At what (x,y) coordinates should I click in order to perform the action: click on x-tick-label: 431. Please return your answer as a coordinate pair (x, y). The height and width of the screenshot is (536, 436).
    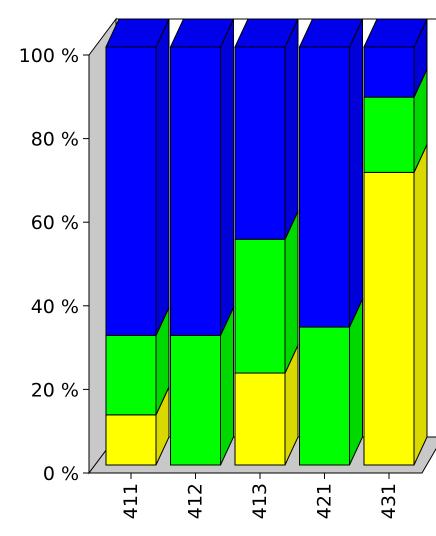
    Looking at the image, I should click on (389, 501).